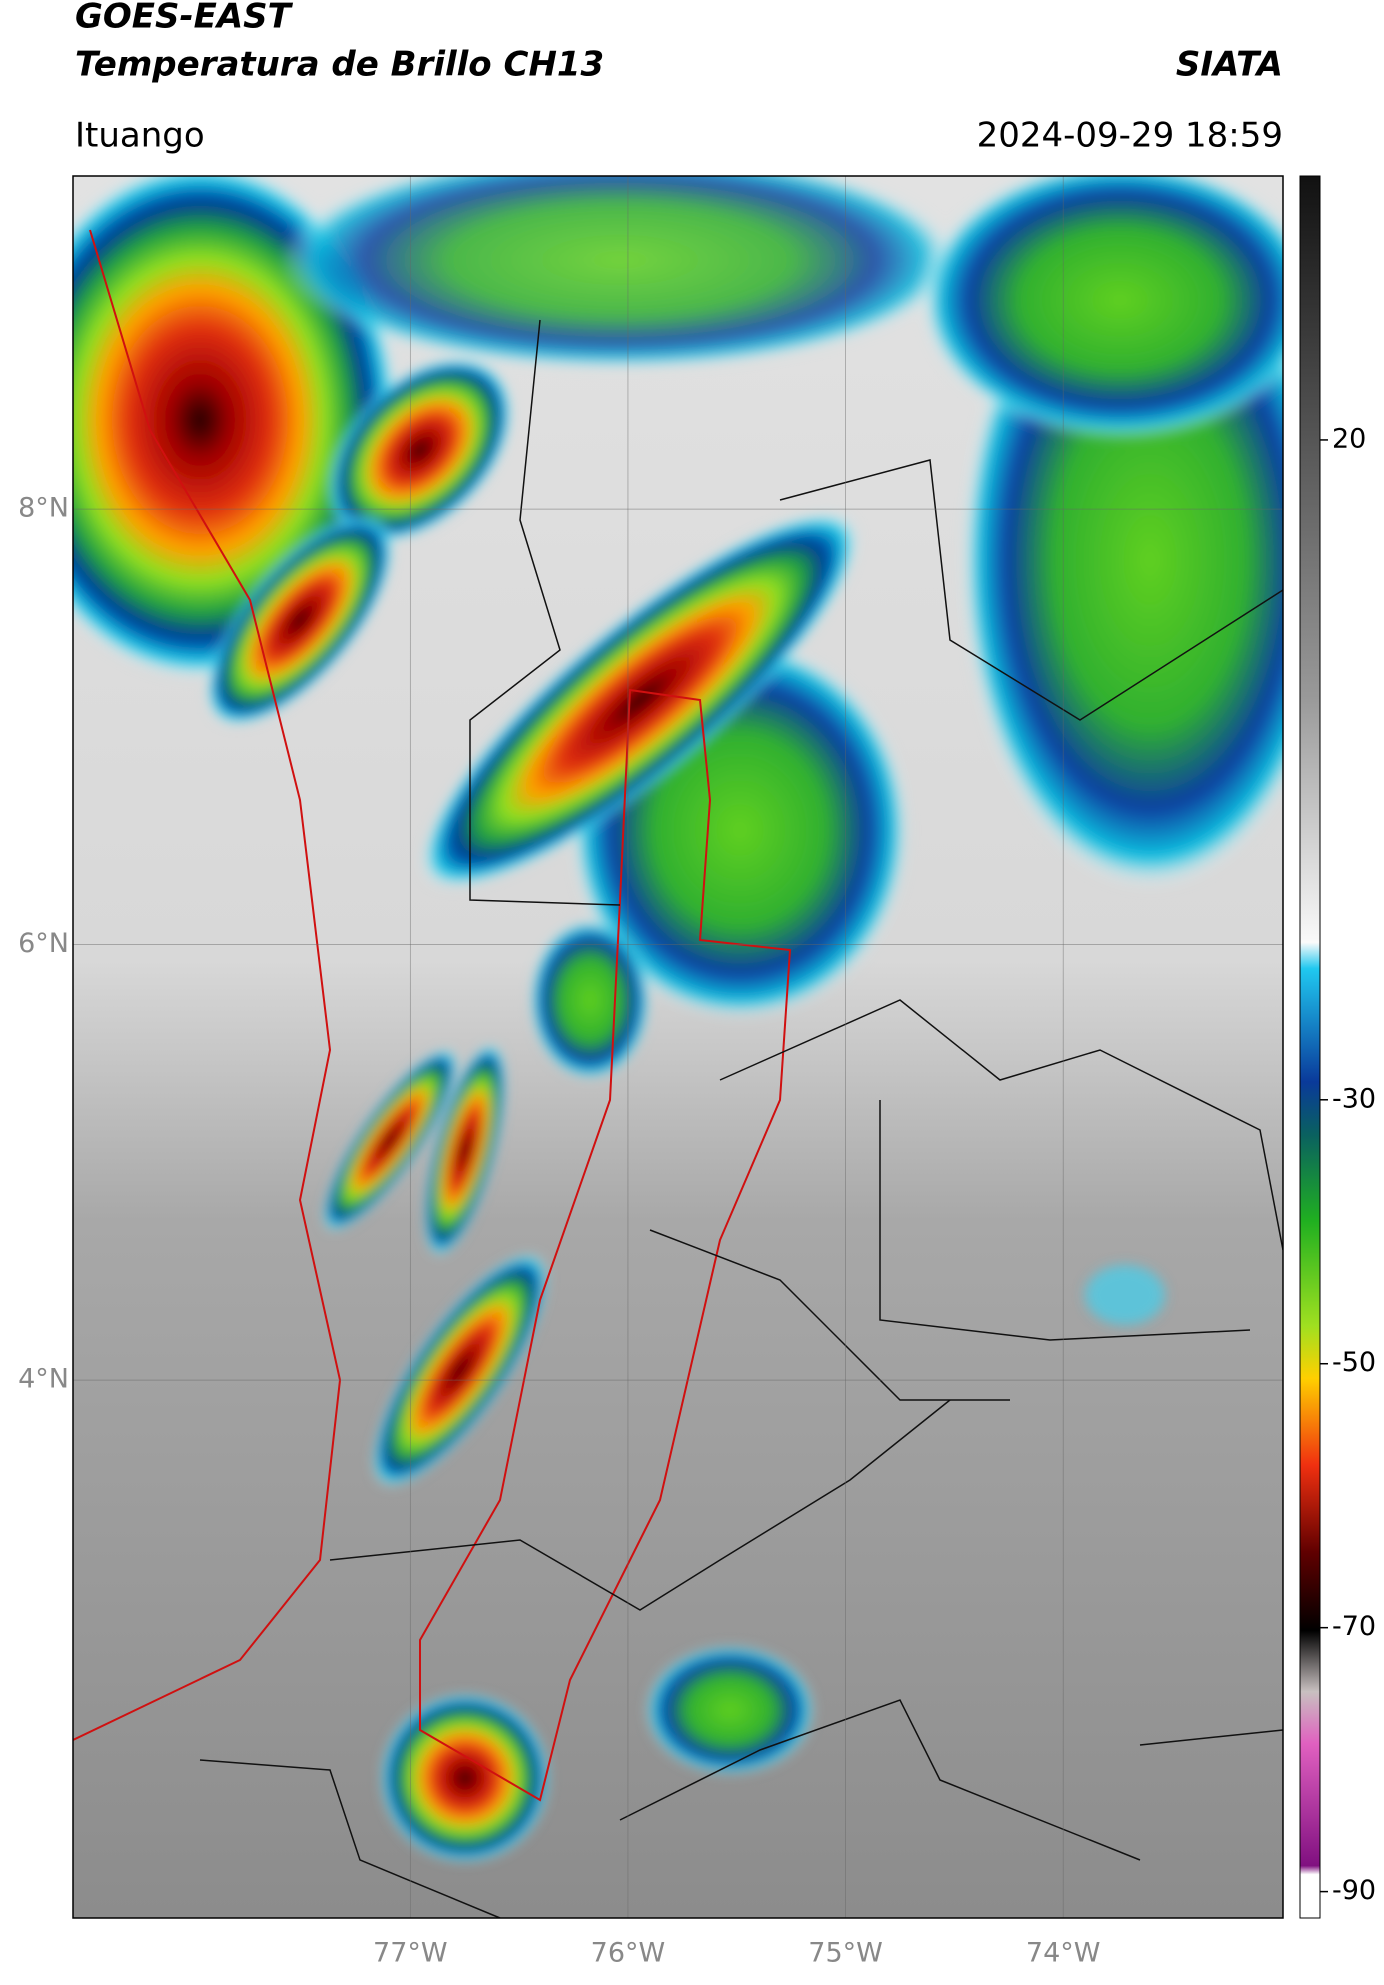 The width and height of the screenshot is (1384, 1985). What do you see at coordinates (1310, 1047) in the screenshot?
I see `colorbar` at bounding box center [1310, 1047].